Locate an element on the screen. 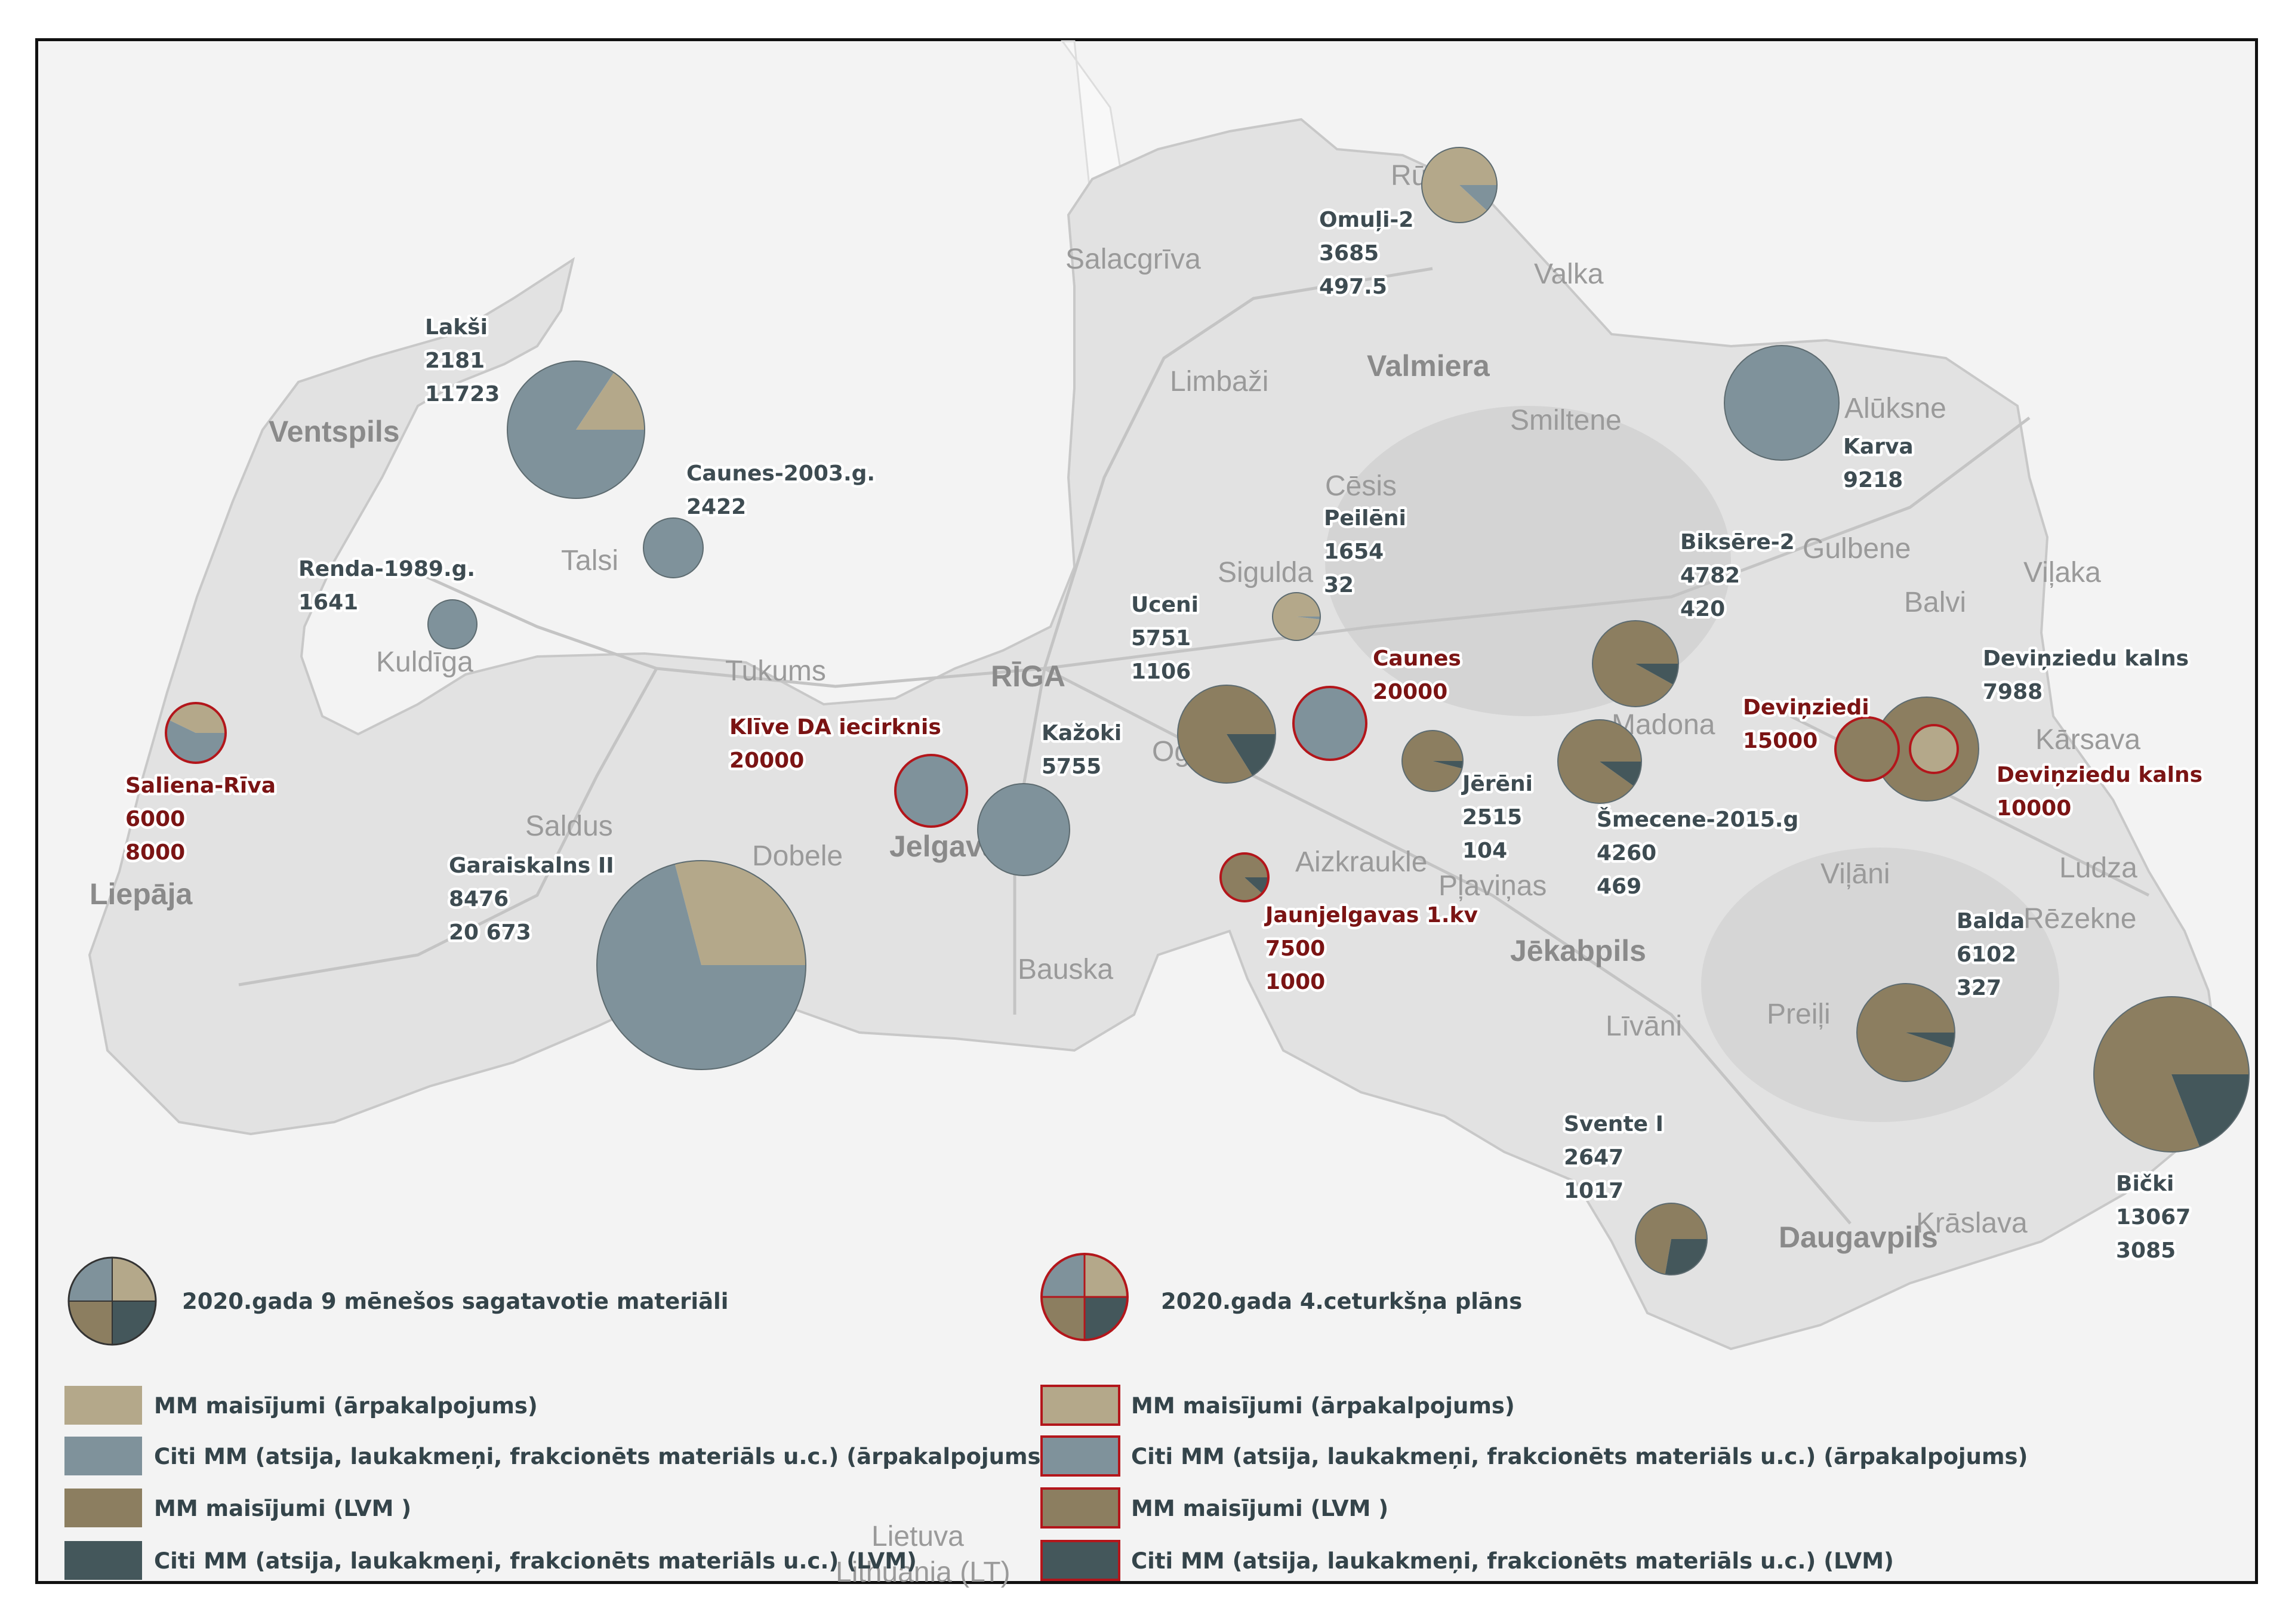  site-label-svente-i-21: Svente I 2647 1017 is located at coordinates (1614, 1157).